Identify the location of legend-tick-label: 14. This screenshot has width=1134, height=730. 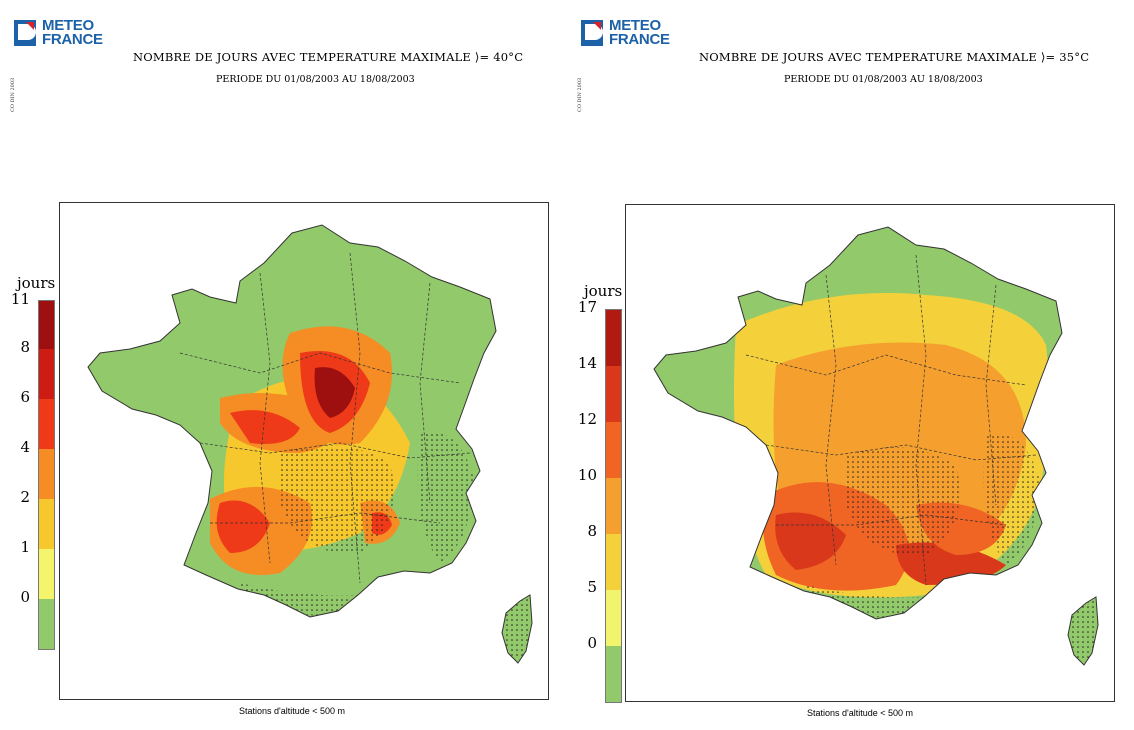
(587, 363).